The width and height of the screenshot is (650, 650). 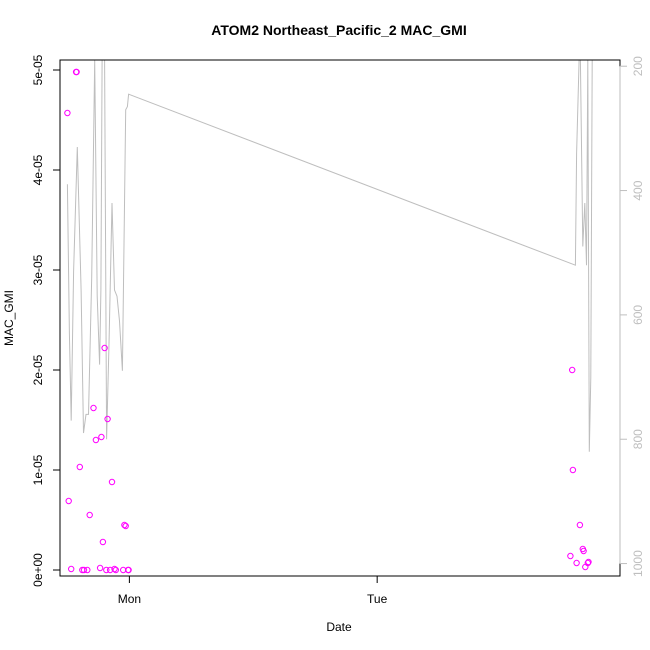 What do you see at coordinates (129, 599) in the screenshot?
I see `x-tick-label: Mon` at bounding box center [129, 599].